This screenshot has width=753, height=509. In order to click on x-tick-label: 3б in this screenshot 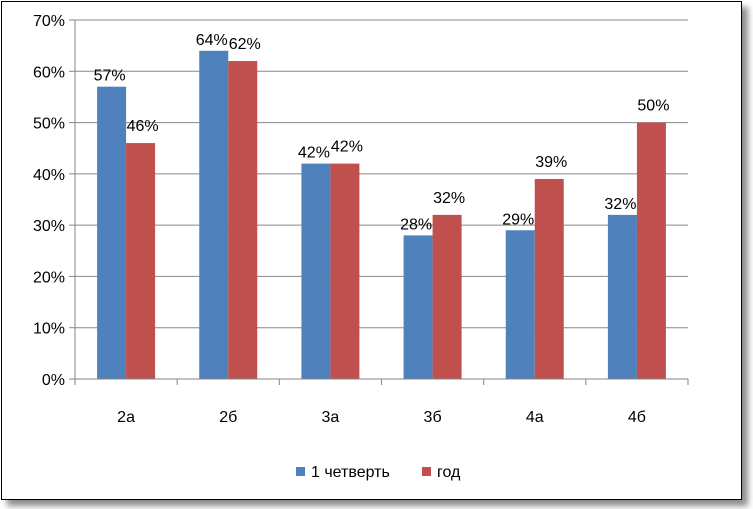, I will do `click(433, 417)`.